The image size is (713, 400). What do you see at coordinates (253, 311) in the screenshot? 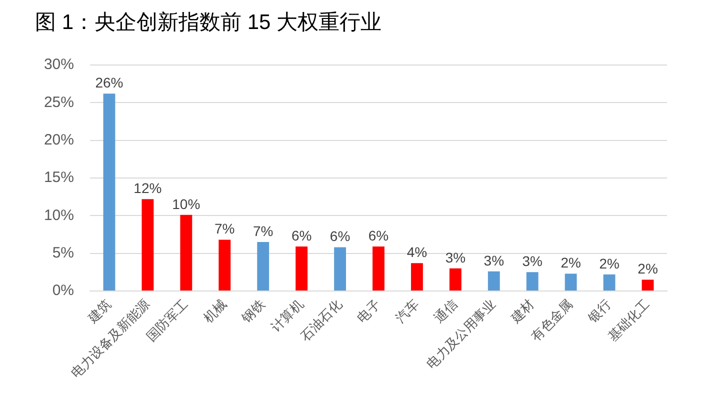
I see `x-tick-label: 钢铁` at bounding box center [253, 311].